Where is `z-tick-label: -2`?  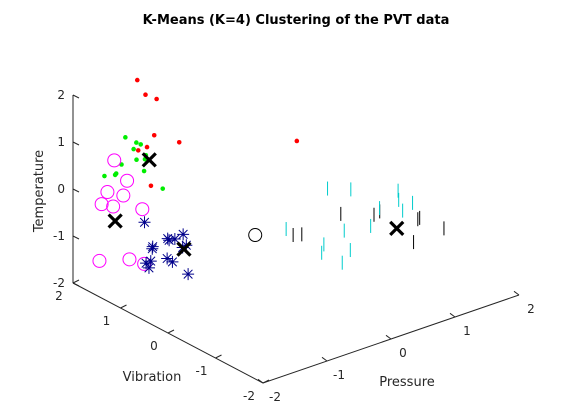
z-tick-label: -2 is located at coordinates (59, 283).